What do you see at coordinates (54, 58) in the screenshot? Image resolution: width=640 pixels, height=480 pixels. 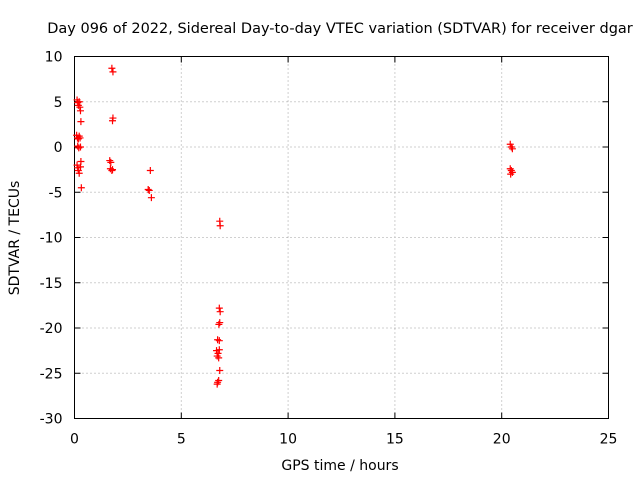 I see `y-tick-label: 10` at bounding box center [54, 58].